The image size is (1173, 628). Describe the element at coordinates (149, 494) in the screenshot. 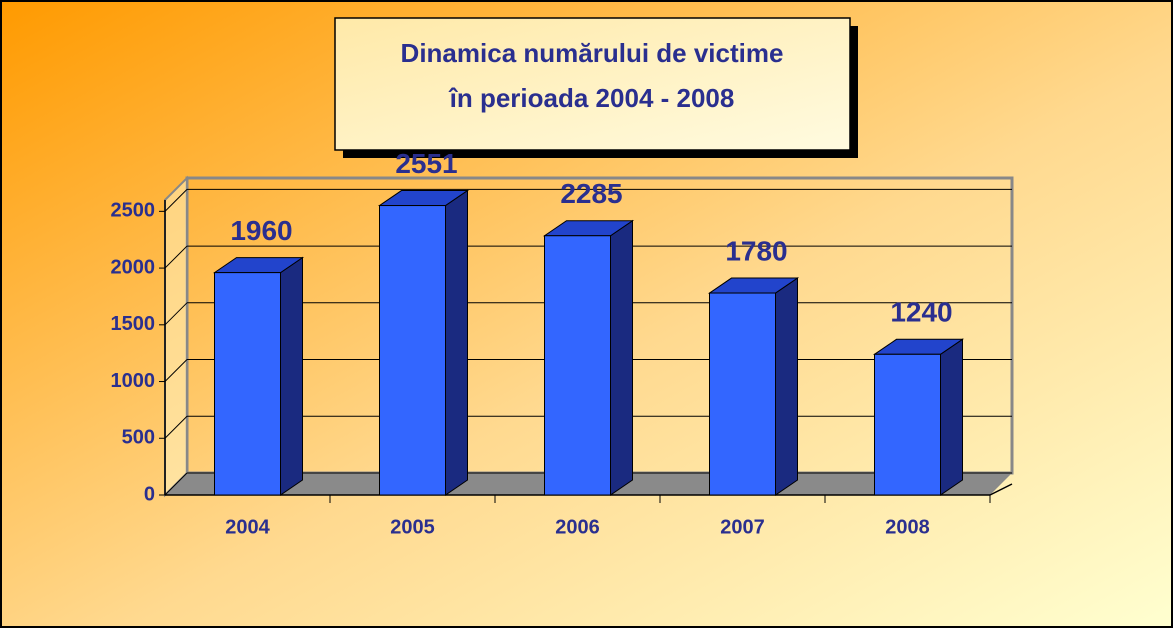

I see `y-tick-label: 0` at that location.